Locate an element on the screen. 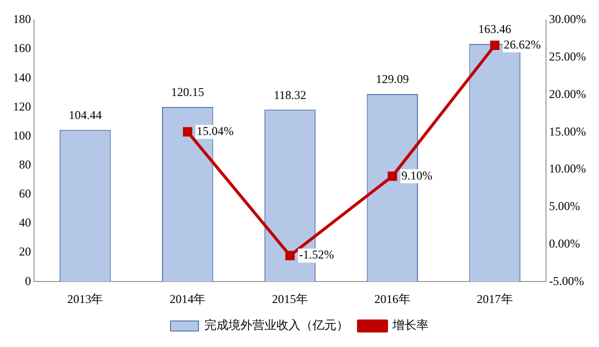 Image resolution: width=599 pixels, height=347 pixels. x-tick-label: 2013年 is located at coordinates (85, 299).